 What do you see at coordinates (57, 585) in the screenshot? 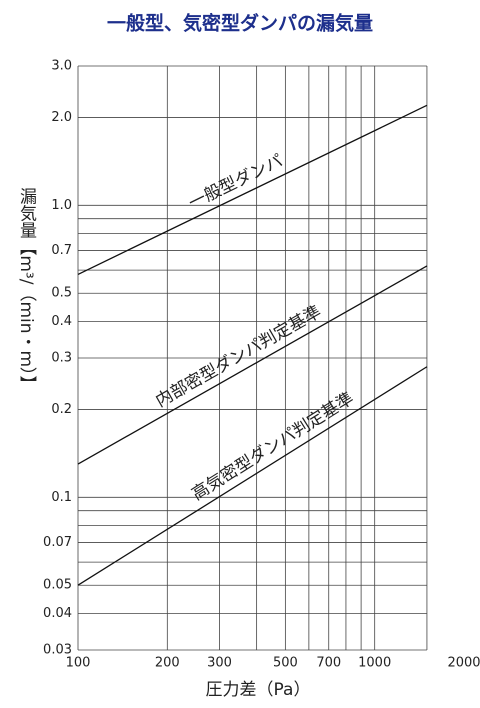
I see `y-tick-label: 0.05` at bounding box center [57, 585].